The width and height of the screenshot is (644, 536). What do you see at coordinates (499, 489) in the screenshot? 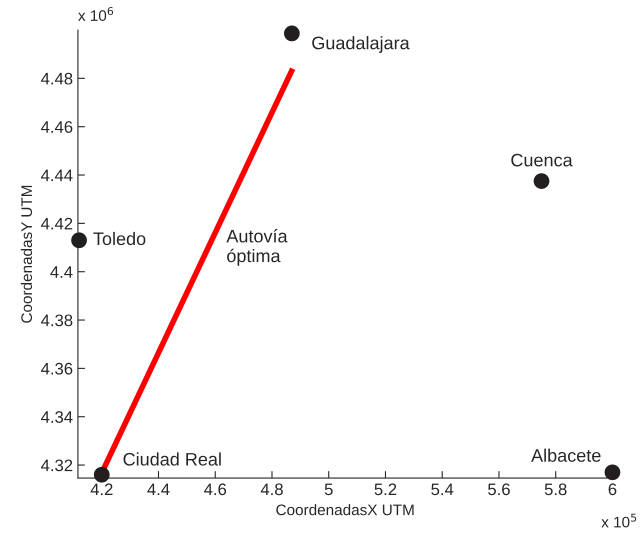
I see `x-tick-label: 5.6` at bounding box center [499, 489].